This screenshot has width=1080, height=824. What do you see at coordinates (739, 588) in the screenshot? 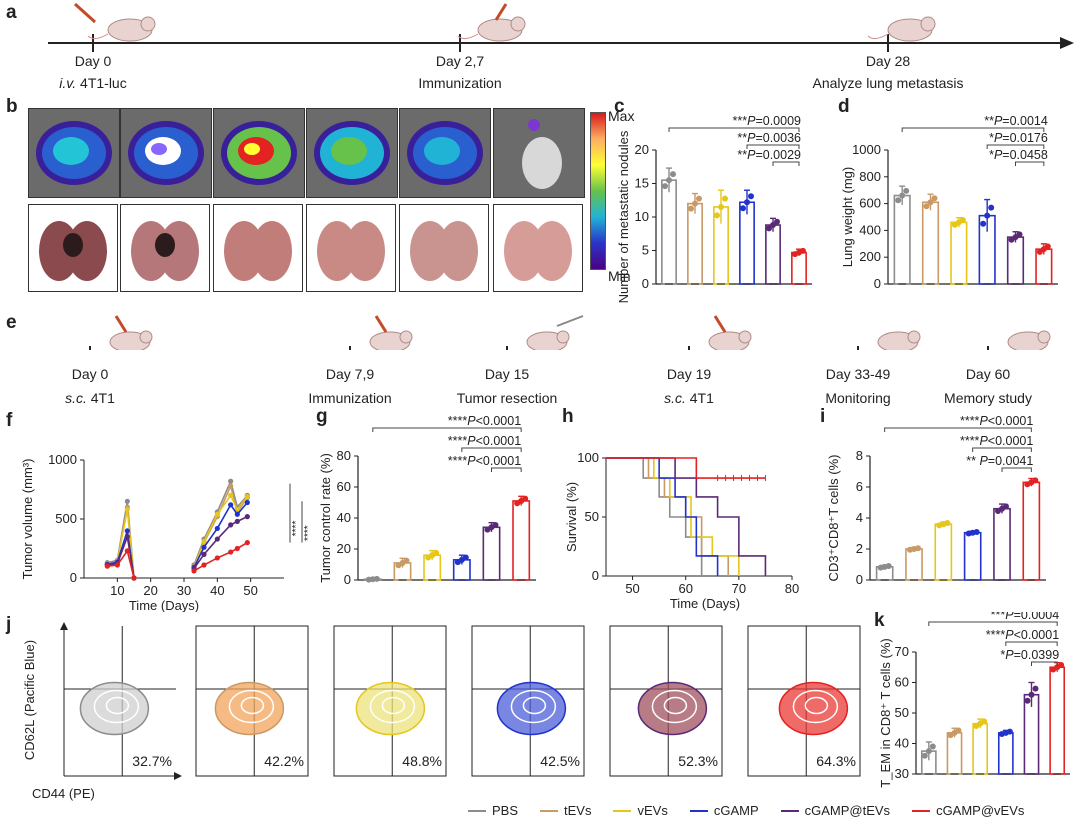
I see `x-tick-label: 70` at bounding box center [739, 588].